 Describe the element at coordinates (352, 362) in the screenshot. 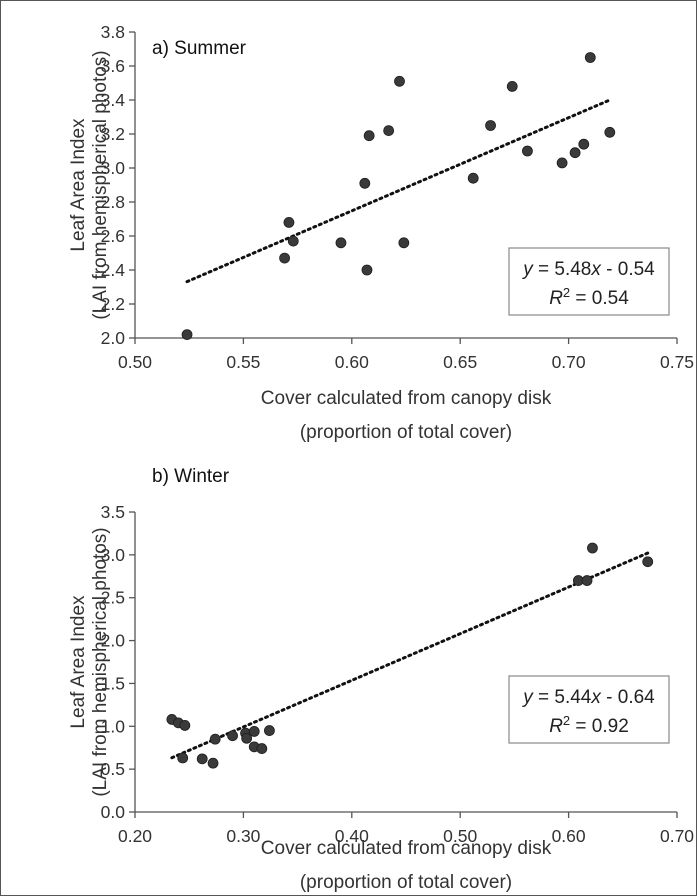

I see `panel-summer-x-tick-label: 0.60` at that location.